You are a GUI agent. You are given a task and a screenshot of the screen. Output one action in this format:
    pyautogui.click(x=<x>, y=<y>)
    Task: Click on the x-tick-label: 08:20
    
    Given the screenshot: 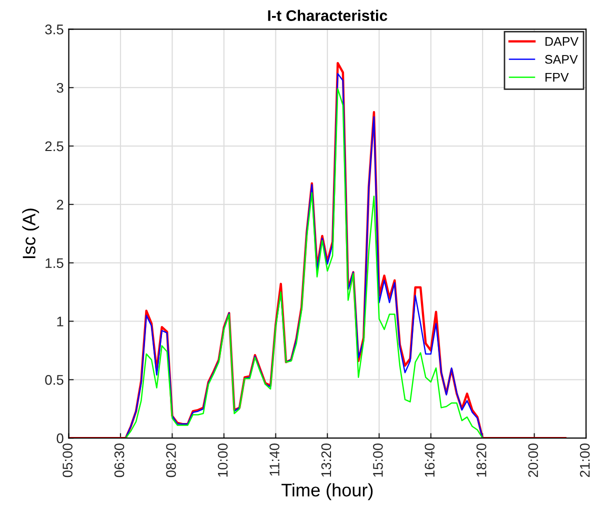 What is the action you would take?
    pyautogui.click(x=171, y=460)
    